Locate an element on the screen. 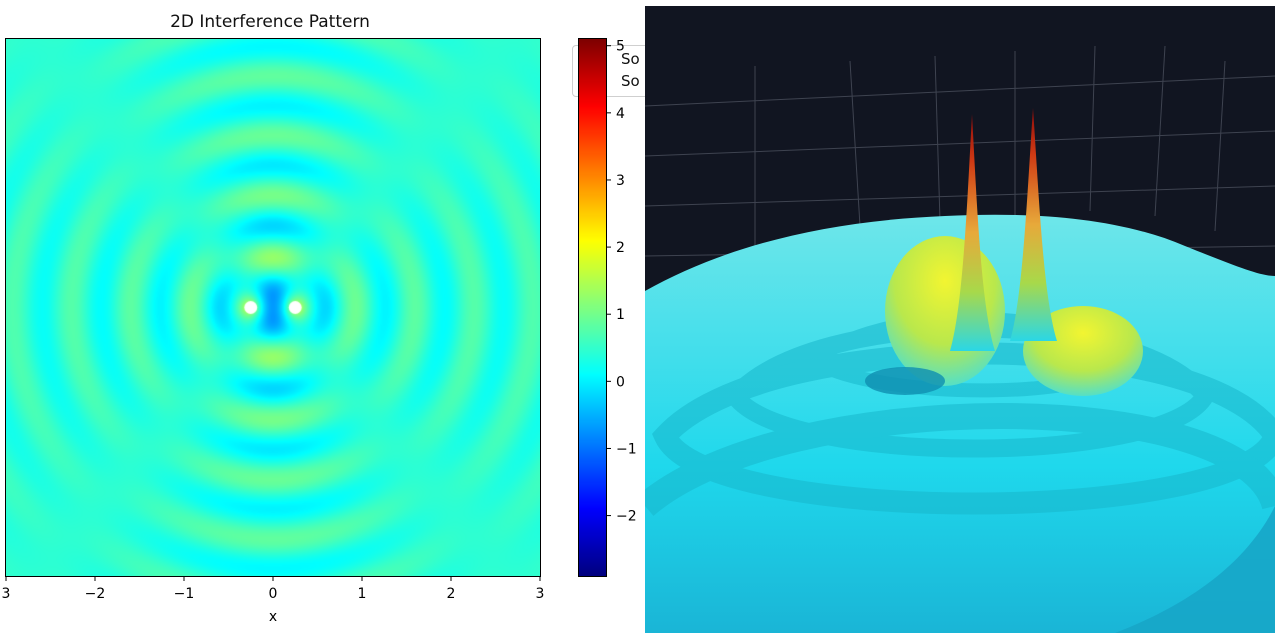 The width and height of the screenshot is (1280, 643). colorbar-axis: 5 4 3 2 1 0 −1 −2 is located at coordinates (621, 282).